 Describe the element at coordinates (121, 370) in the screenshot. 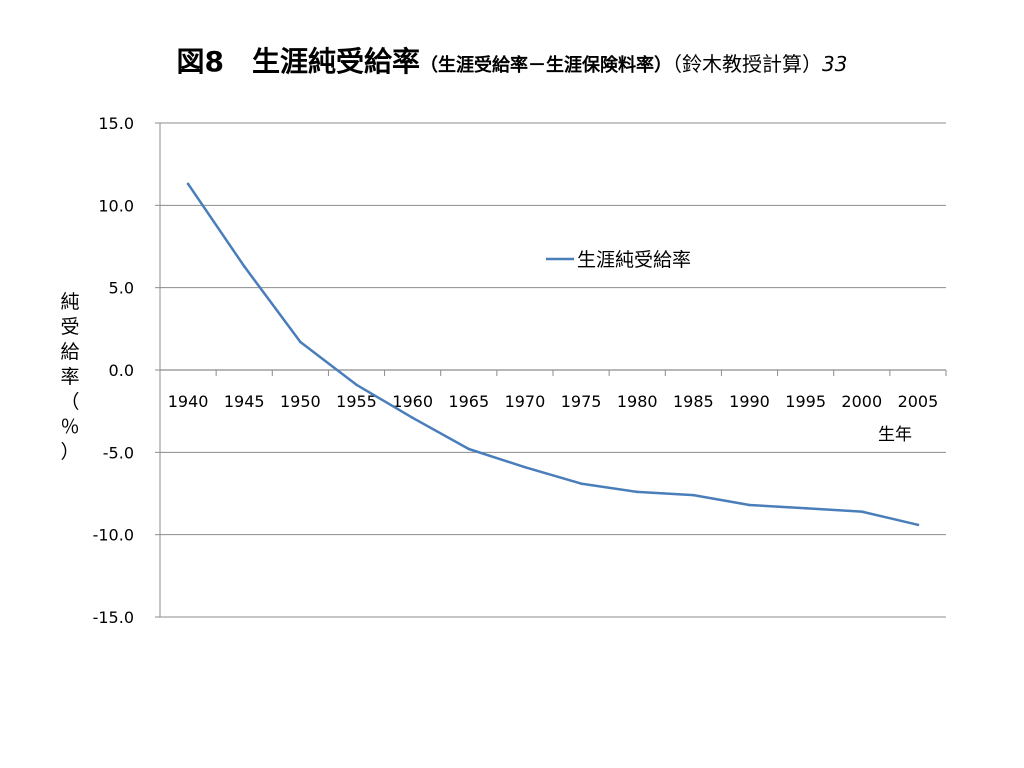

I see `y-tick-label: 0.0` at that location.